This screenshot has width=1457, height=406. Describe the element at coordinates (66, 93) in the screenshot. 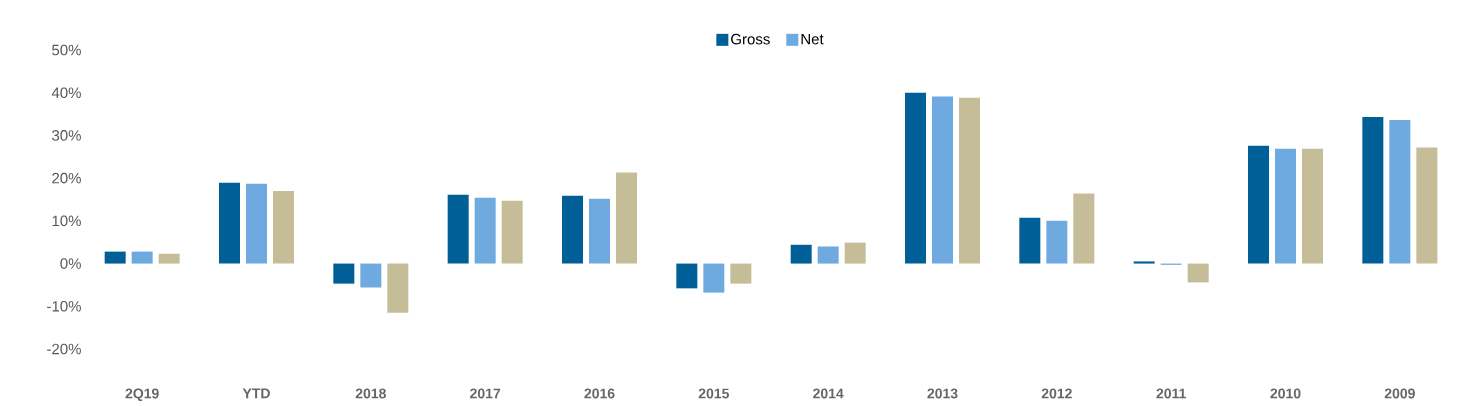

I see `y-tick-label: 40%` at that location.